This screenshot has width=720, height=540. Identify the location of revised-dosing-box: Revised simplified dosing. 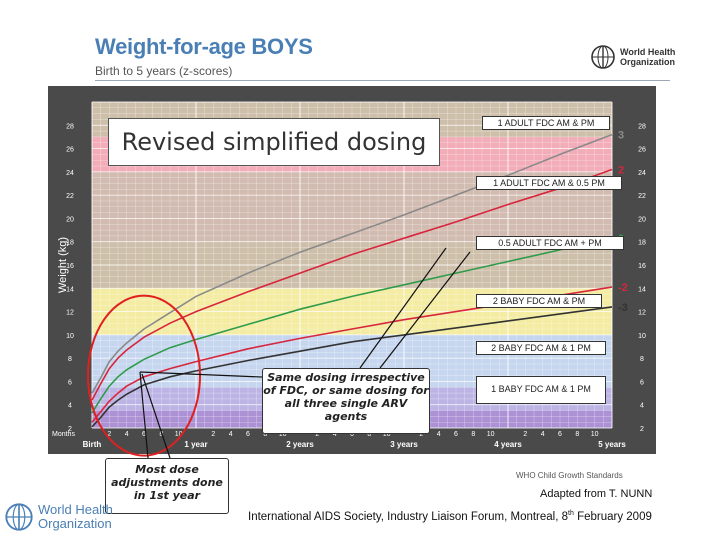
(274, 142).